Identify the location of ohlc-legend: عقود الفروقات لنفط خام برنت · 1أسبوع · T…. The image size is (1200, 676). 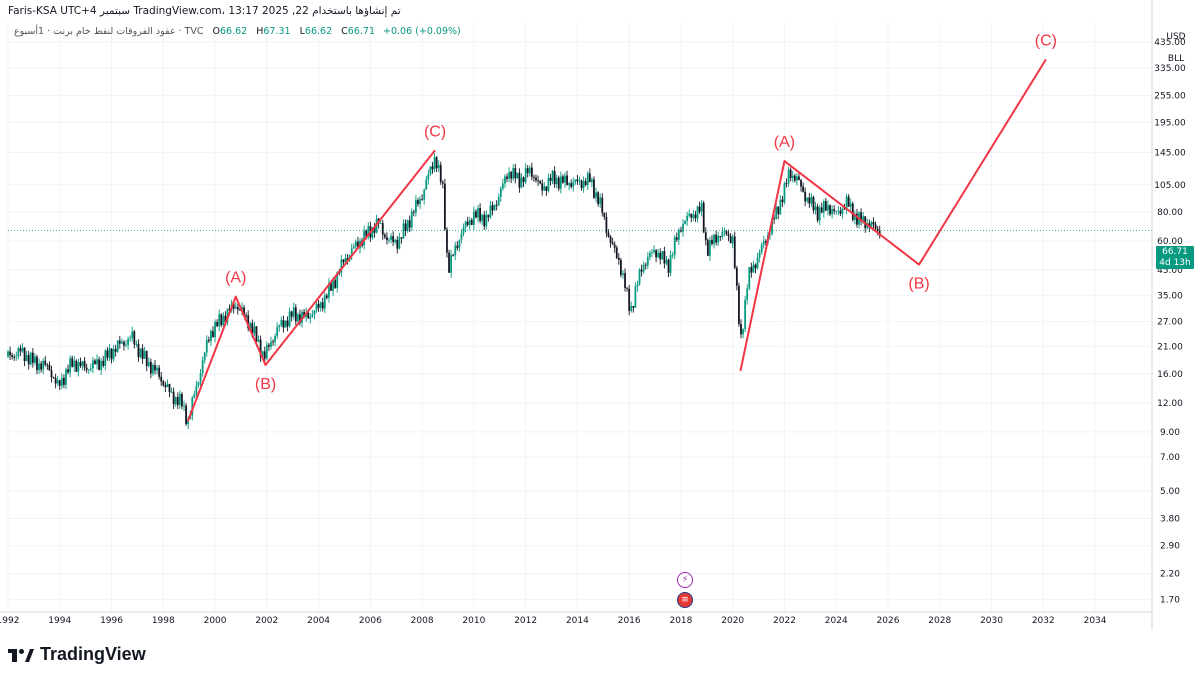
(237, 31).